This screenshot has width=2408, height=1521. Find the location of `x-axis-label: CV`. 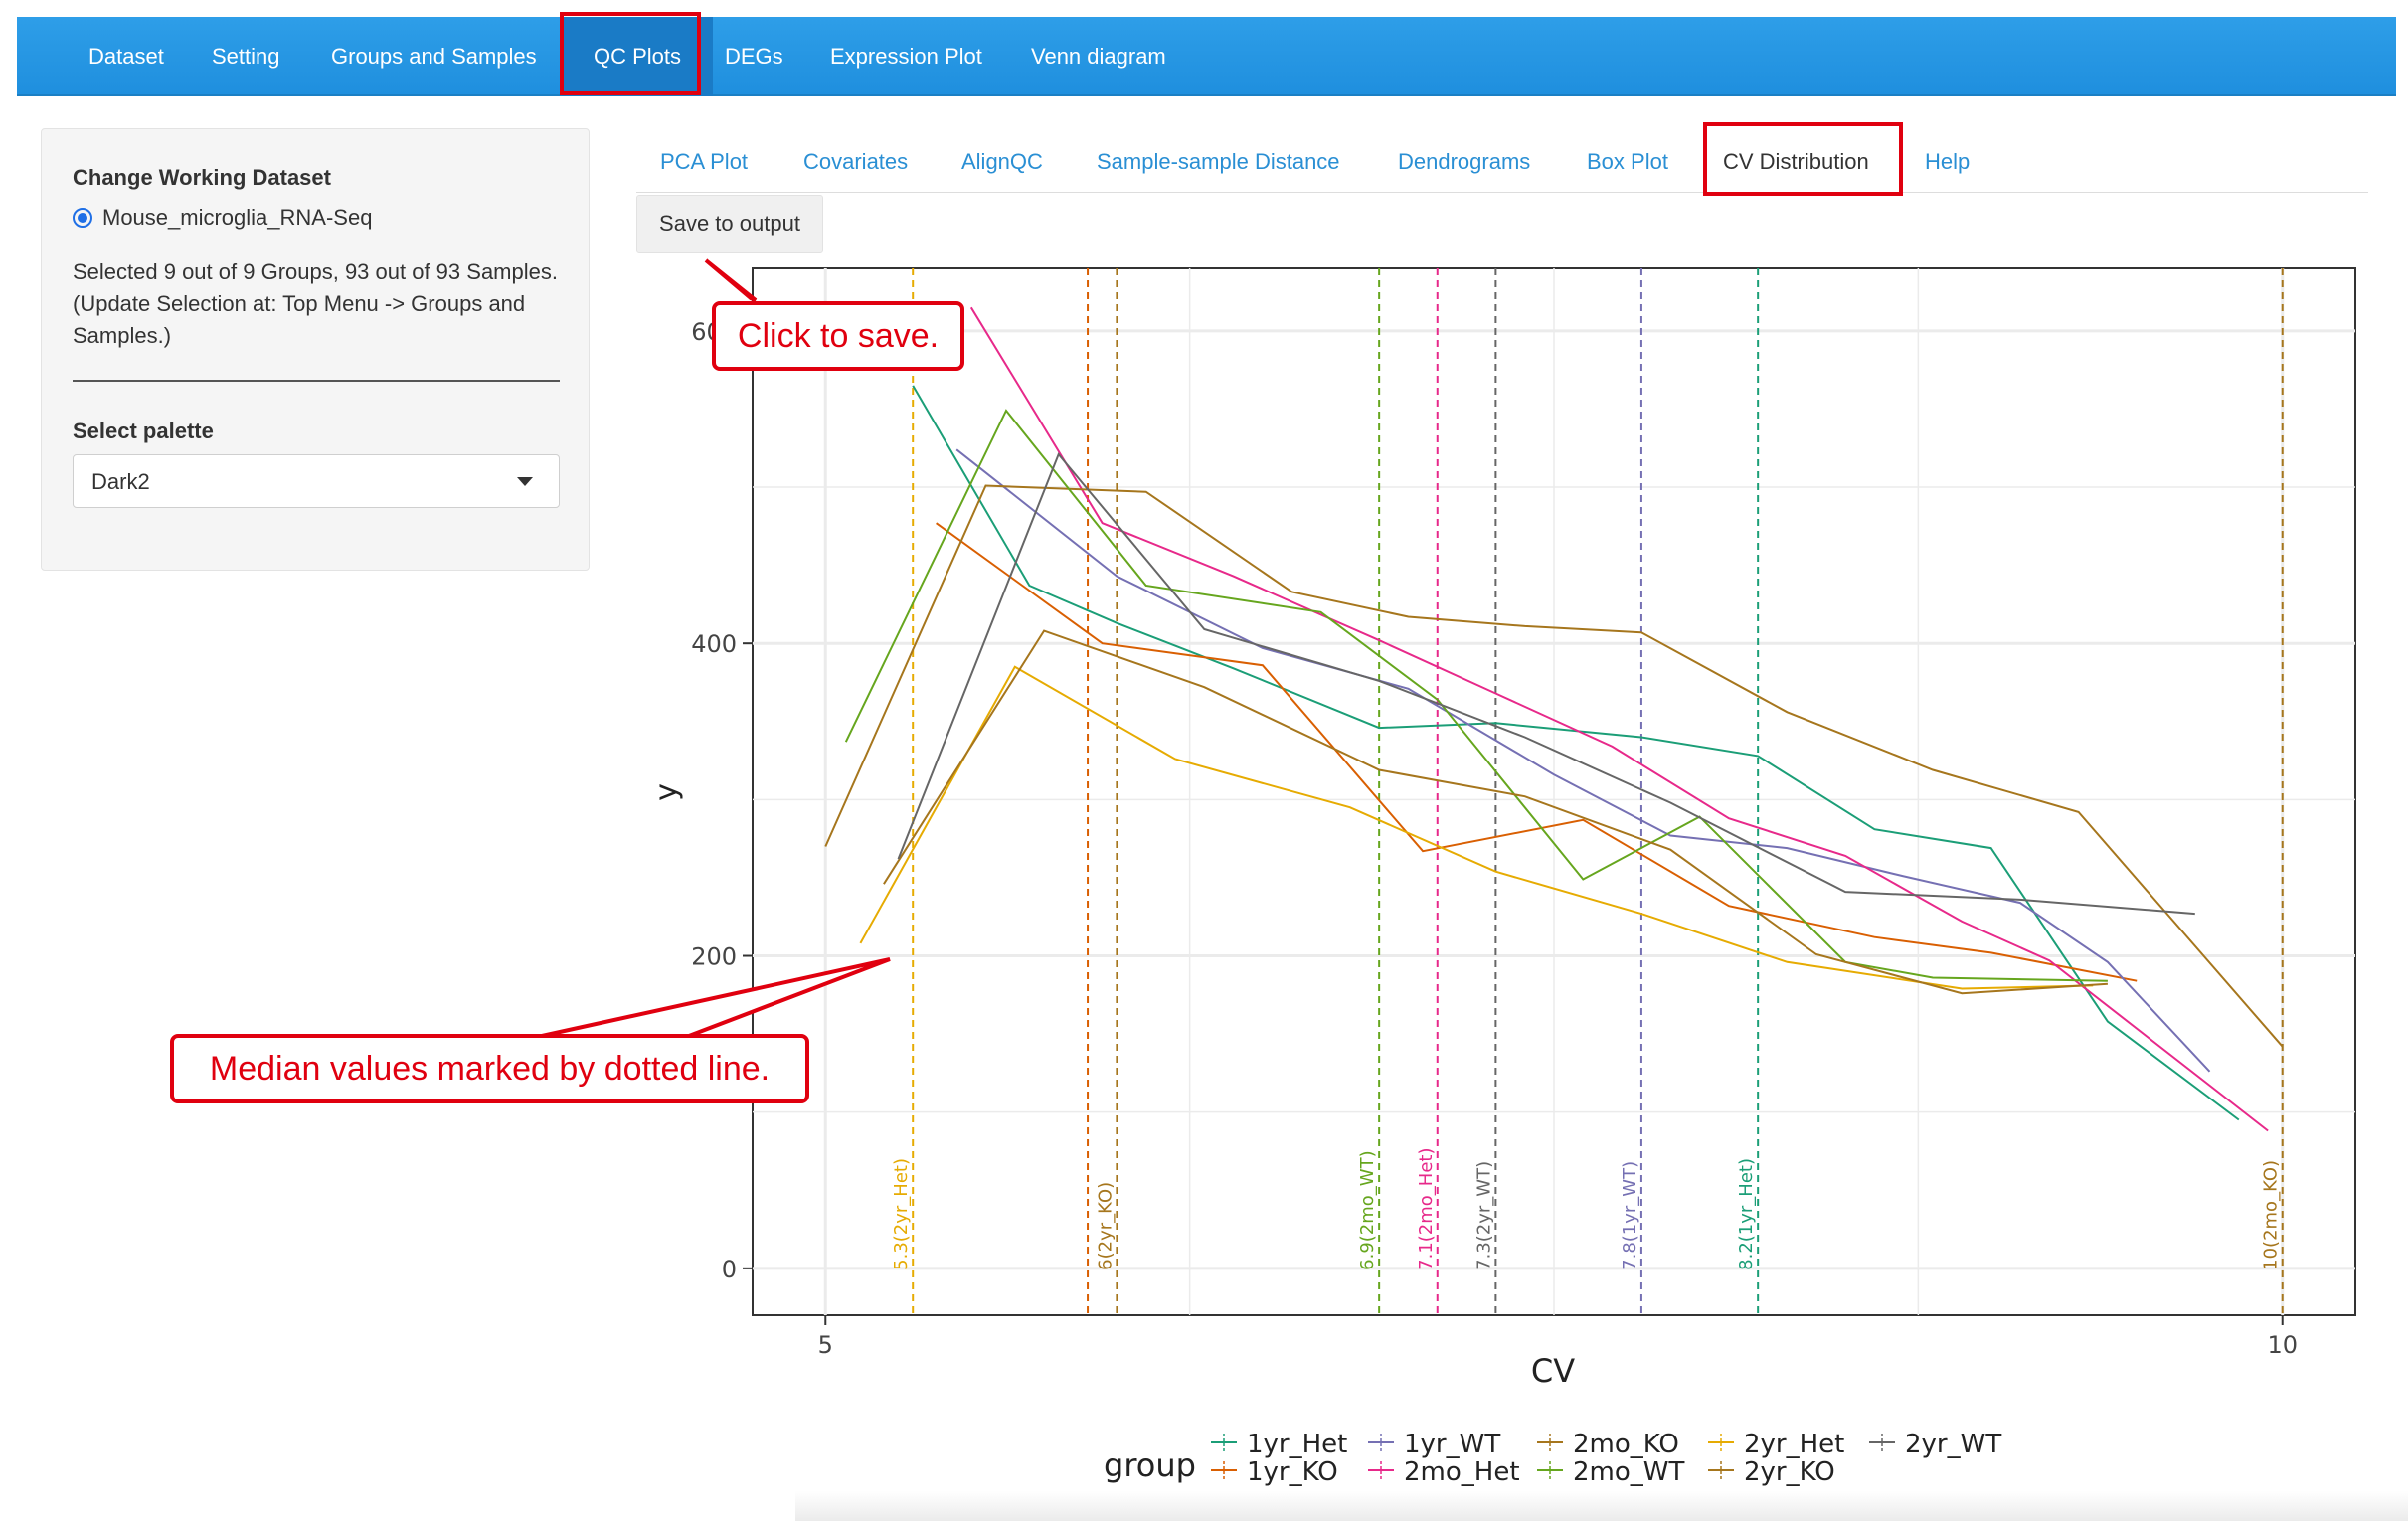

x-axis-label: CV is located at coordinates (1553, 1371).